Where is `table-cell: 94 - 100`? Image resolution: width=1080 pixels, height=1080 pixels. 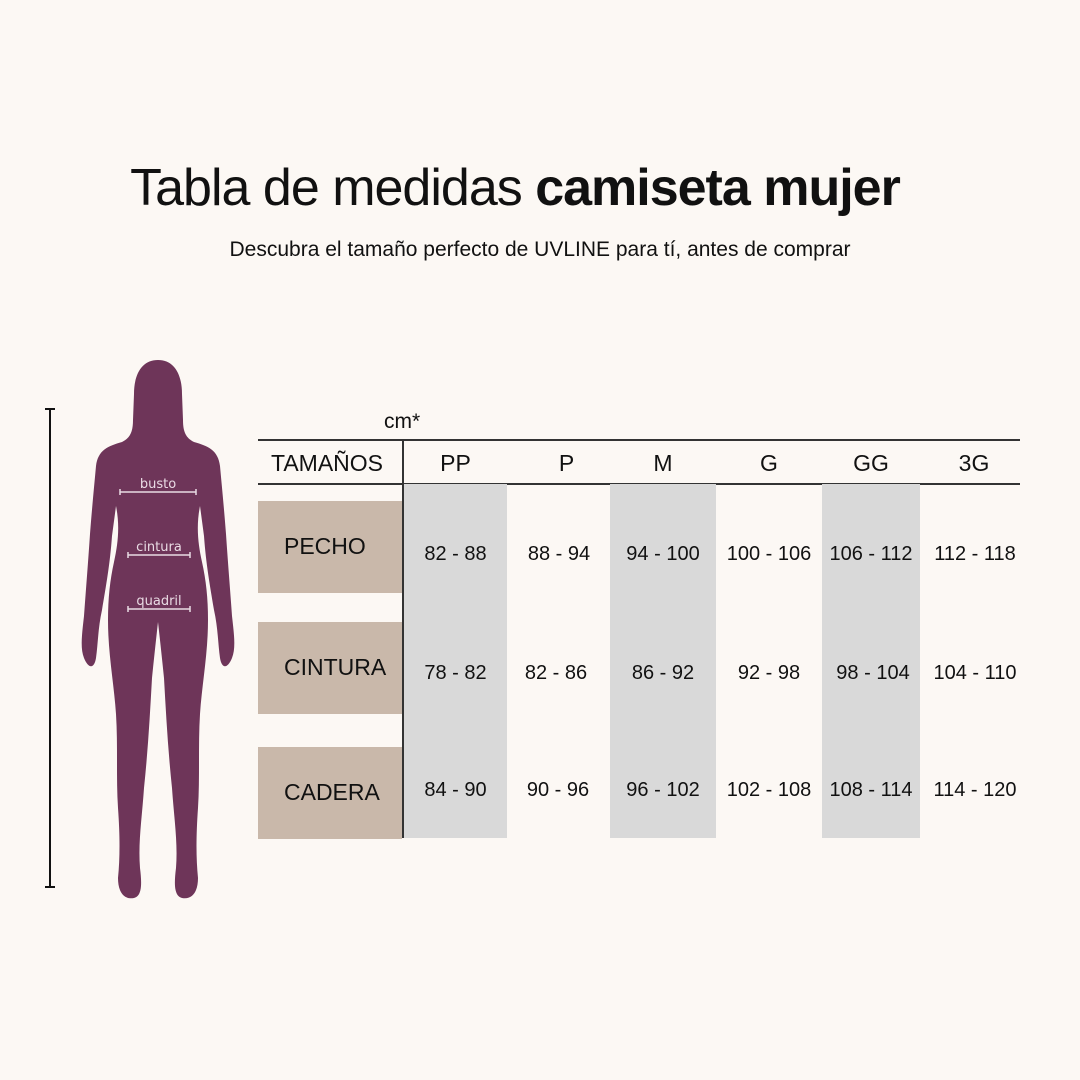 table-cell: 94 - 100 is located at coordinates (663, 554).